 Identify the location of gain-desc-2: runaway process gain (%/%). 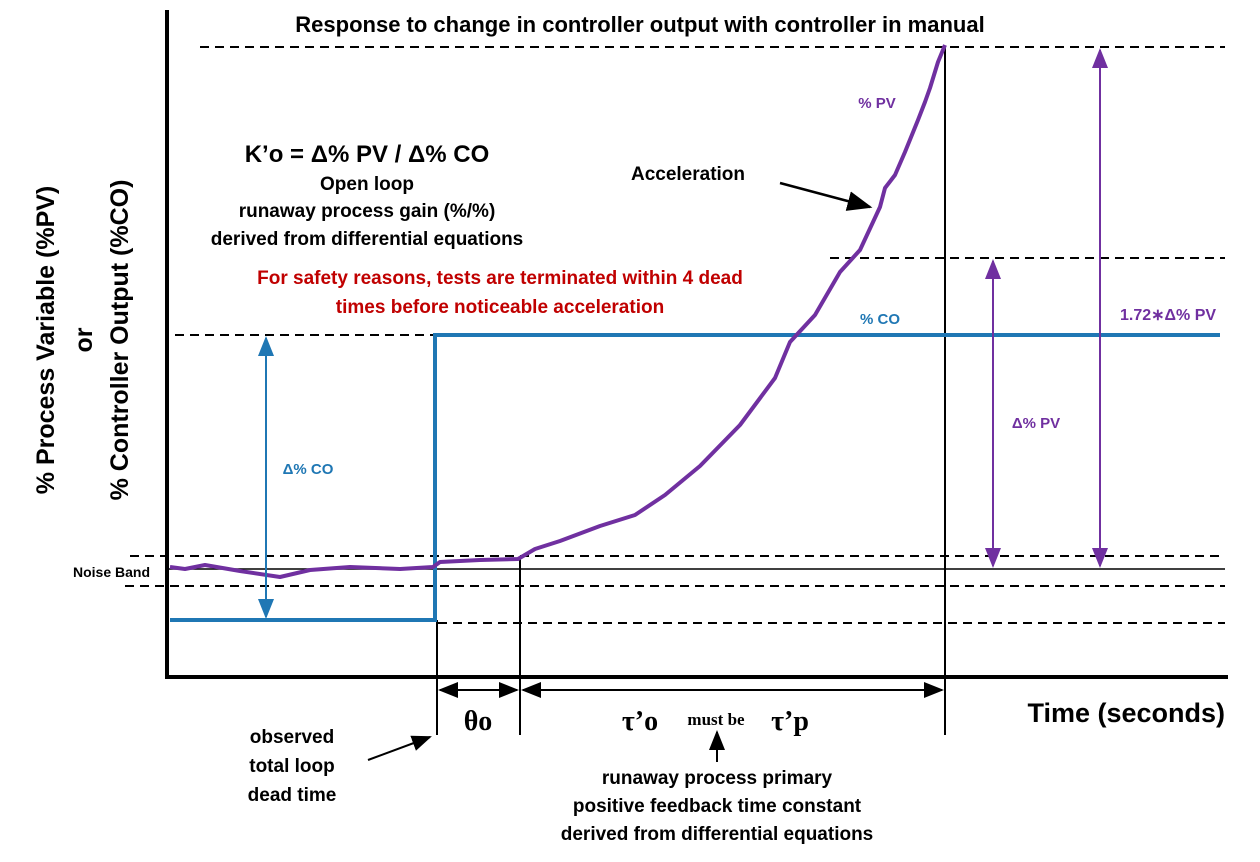
(367, 211).